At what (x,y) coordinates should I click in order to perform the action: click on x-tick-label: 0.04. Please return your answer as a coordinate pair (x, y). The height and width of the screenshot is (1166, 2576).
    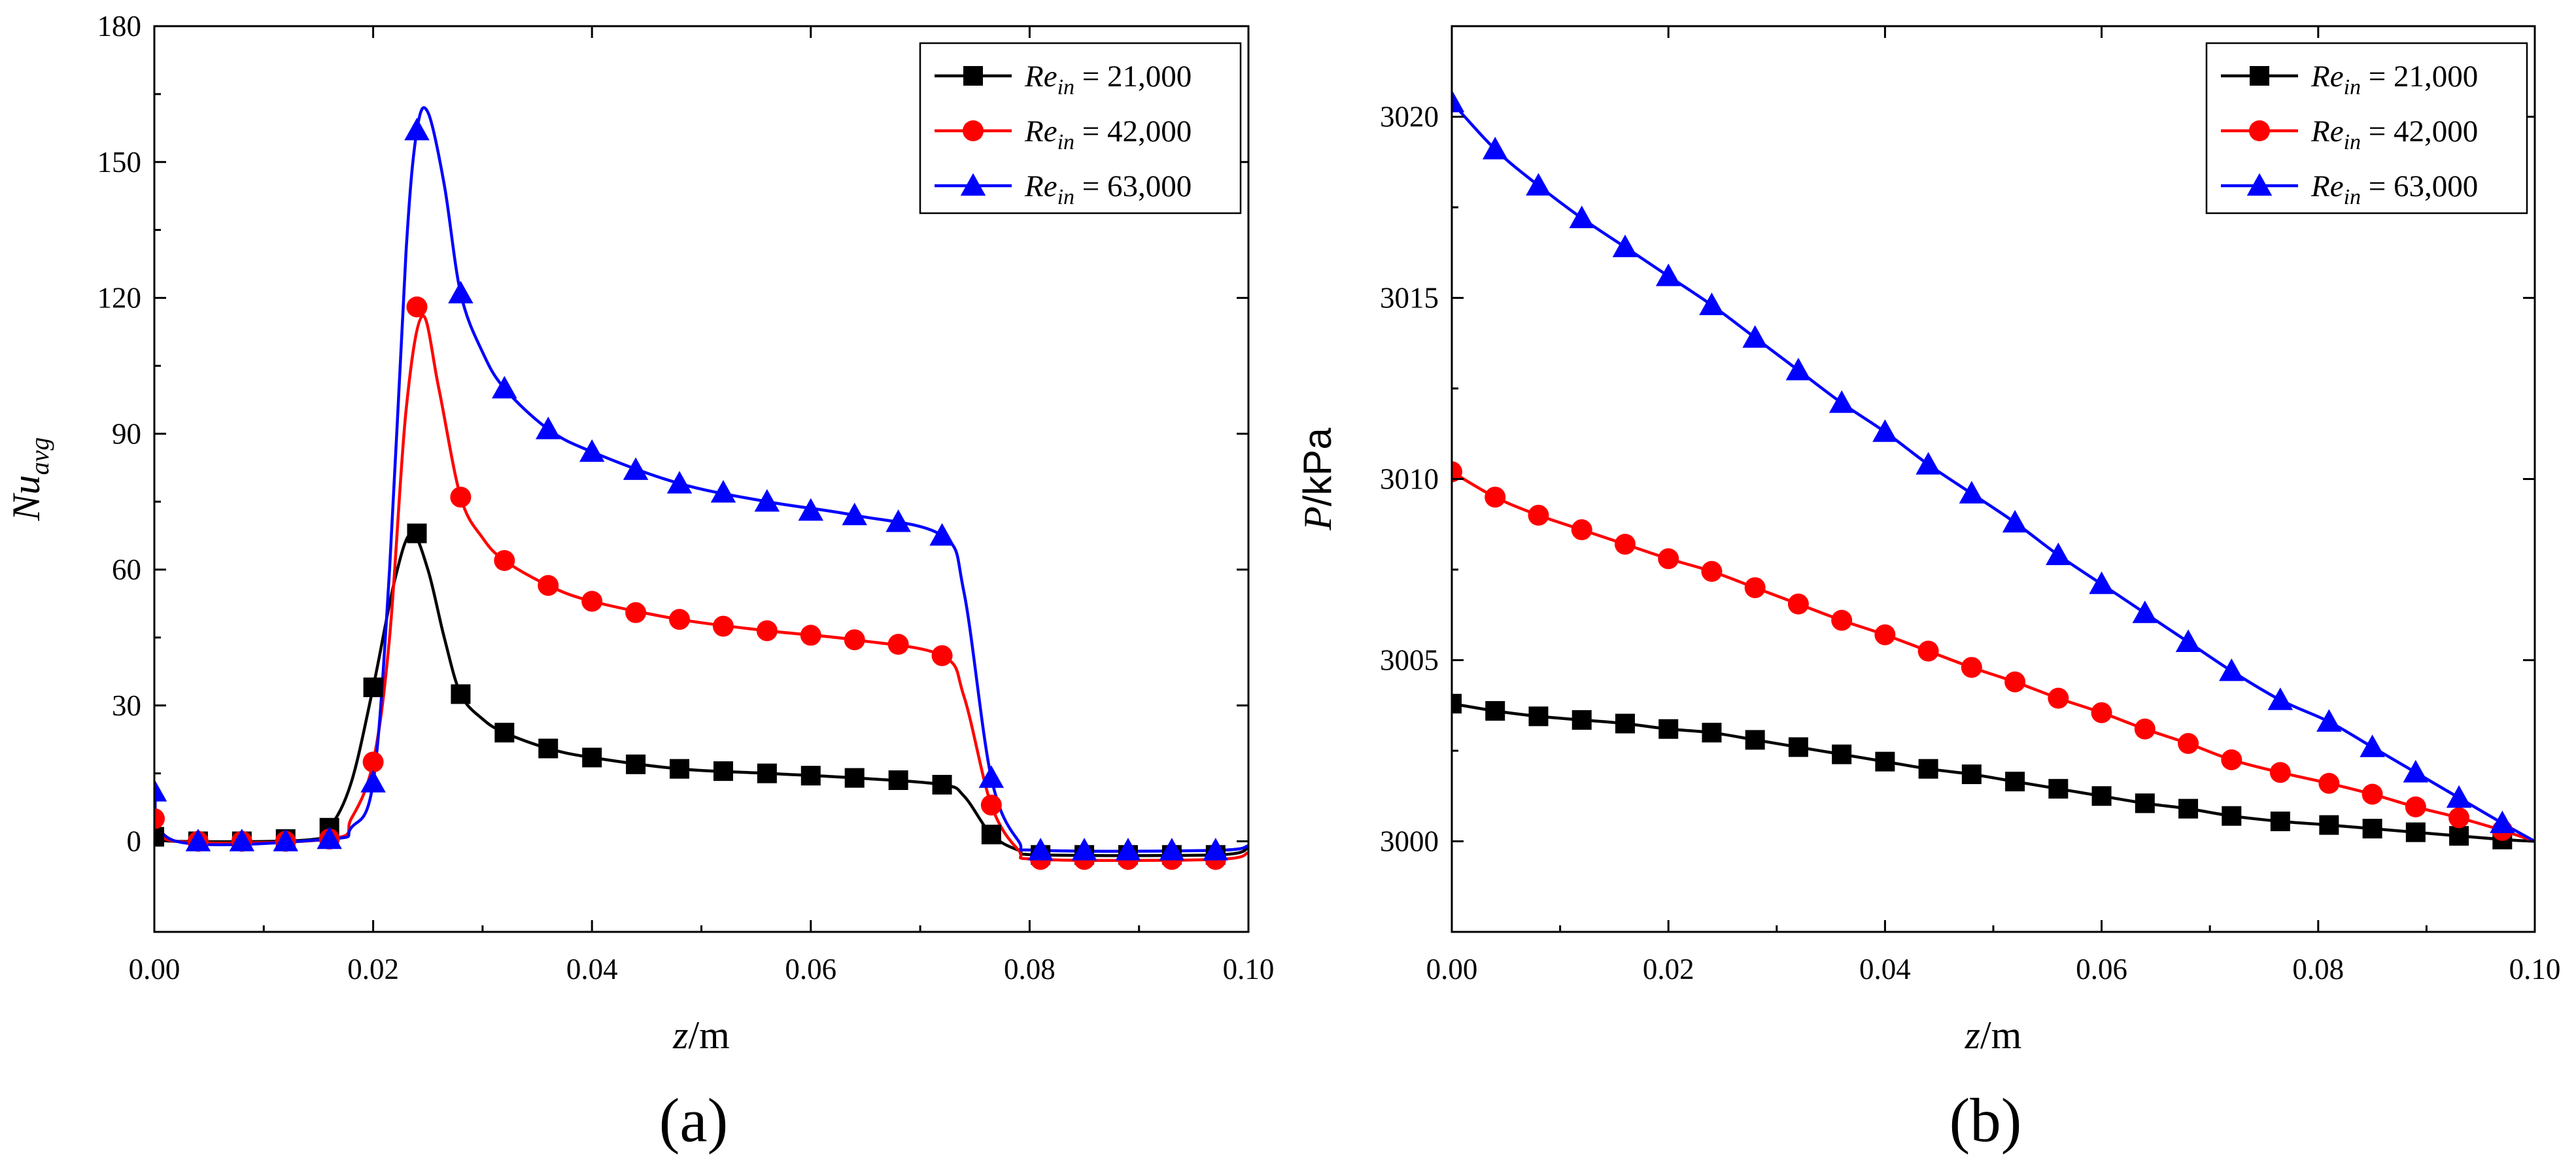
    Looking at the image, I should click on (1885, 969).